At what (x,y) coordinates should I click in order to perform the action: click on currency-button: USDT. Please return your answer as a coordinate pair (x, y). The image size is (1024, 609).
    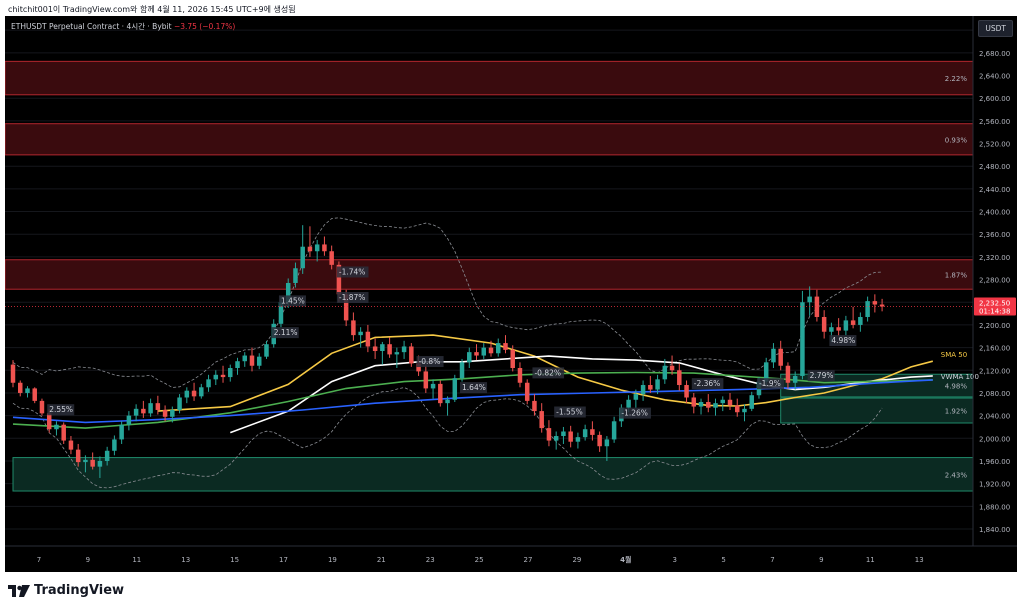
    Looking at the image, I should click on (995, 28).